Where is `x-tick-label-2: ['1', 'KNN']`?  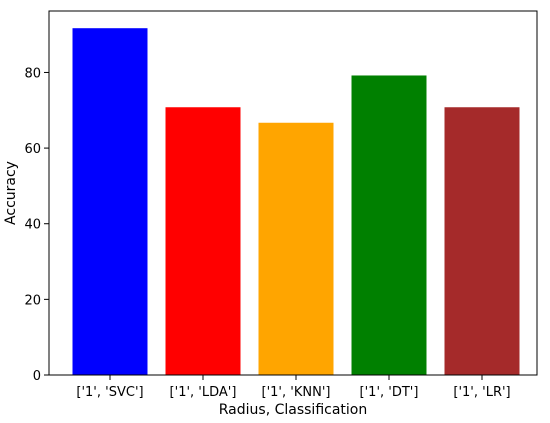 x-tick-label-2: ['1', 'KNN'] is located at coordinates (296, 392).